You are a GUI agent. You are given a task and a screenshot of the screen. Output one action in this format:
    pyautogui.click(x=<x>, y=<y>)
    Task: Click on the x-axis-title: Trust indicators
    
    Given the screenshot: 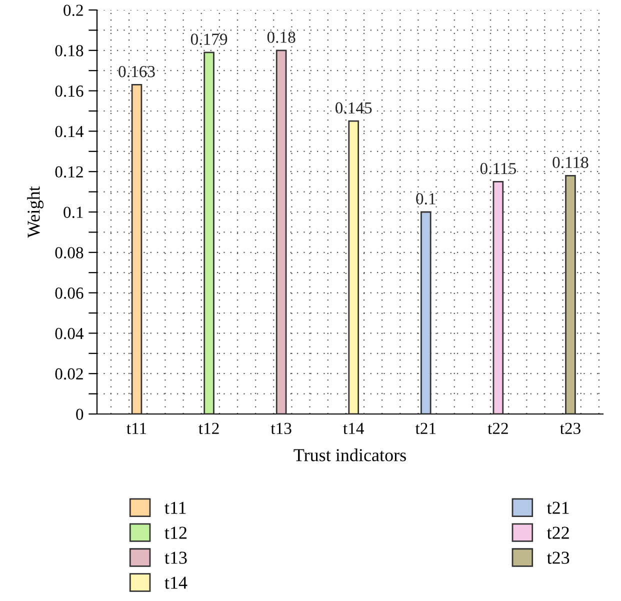 What is the action you would take?
    pyautogui.click(x=350, y=455)
    